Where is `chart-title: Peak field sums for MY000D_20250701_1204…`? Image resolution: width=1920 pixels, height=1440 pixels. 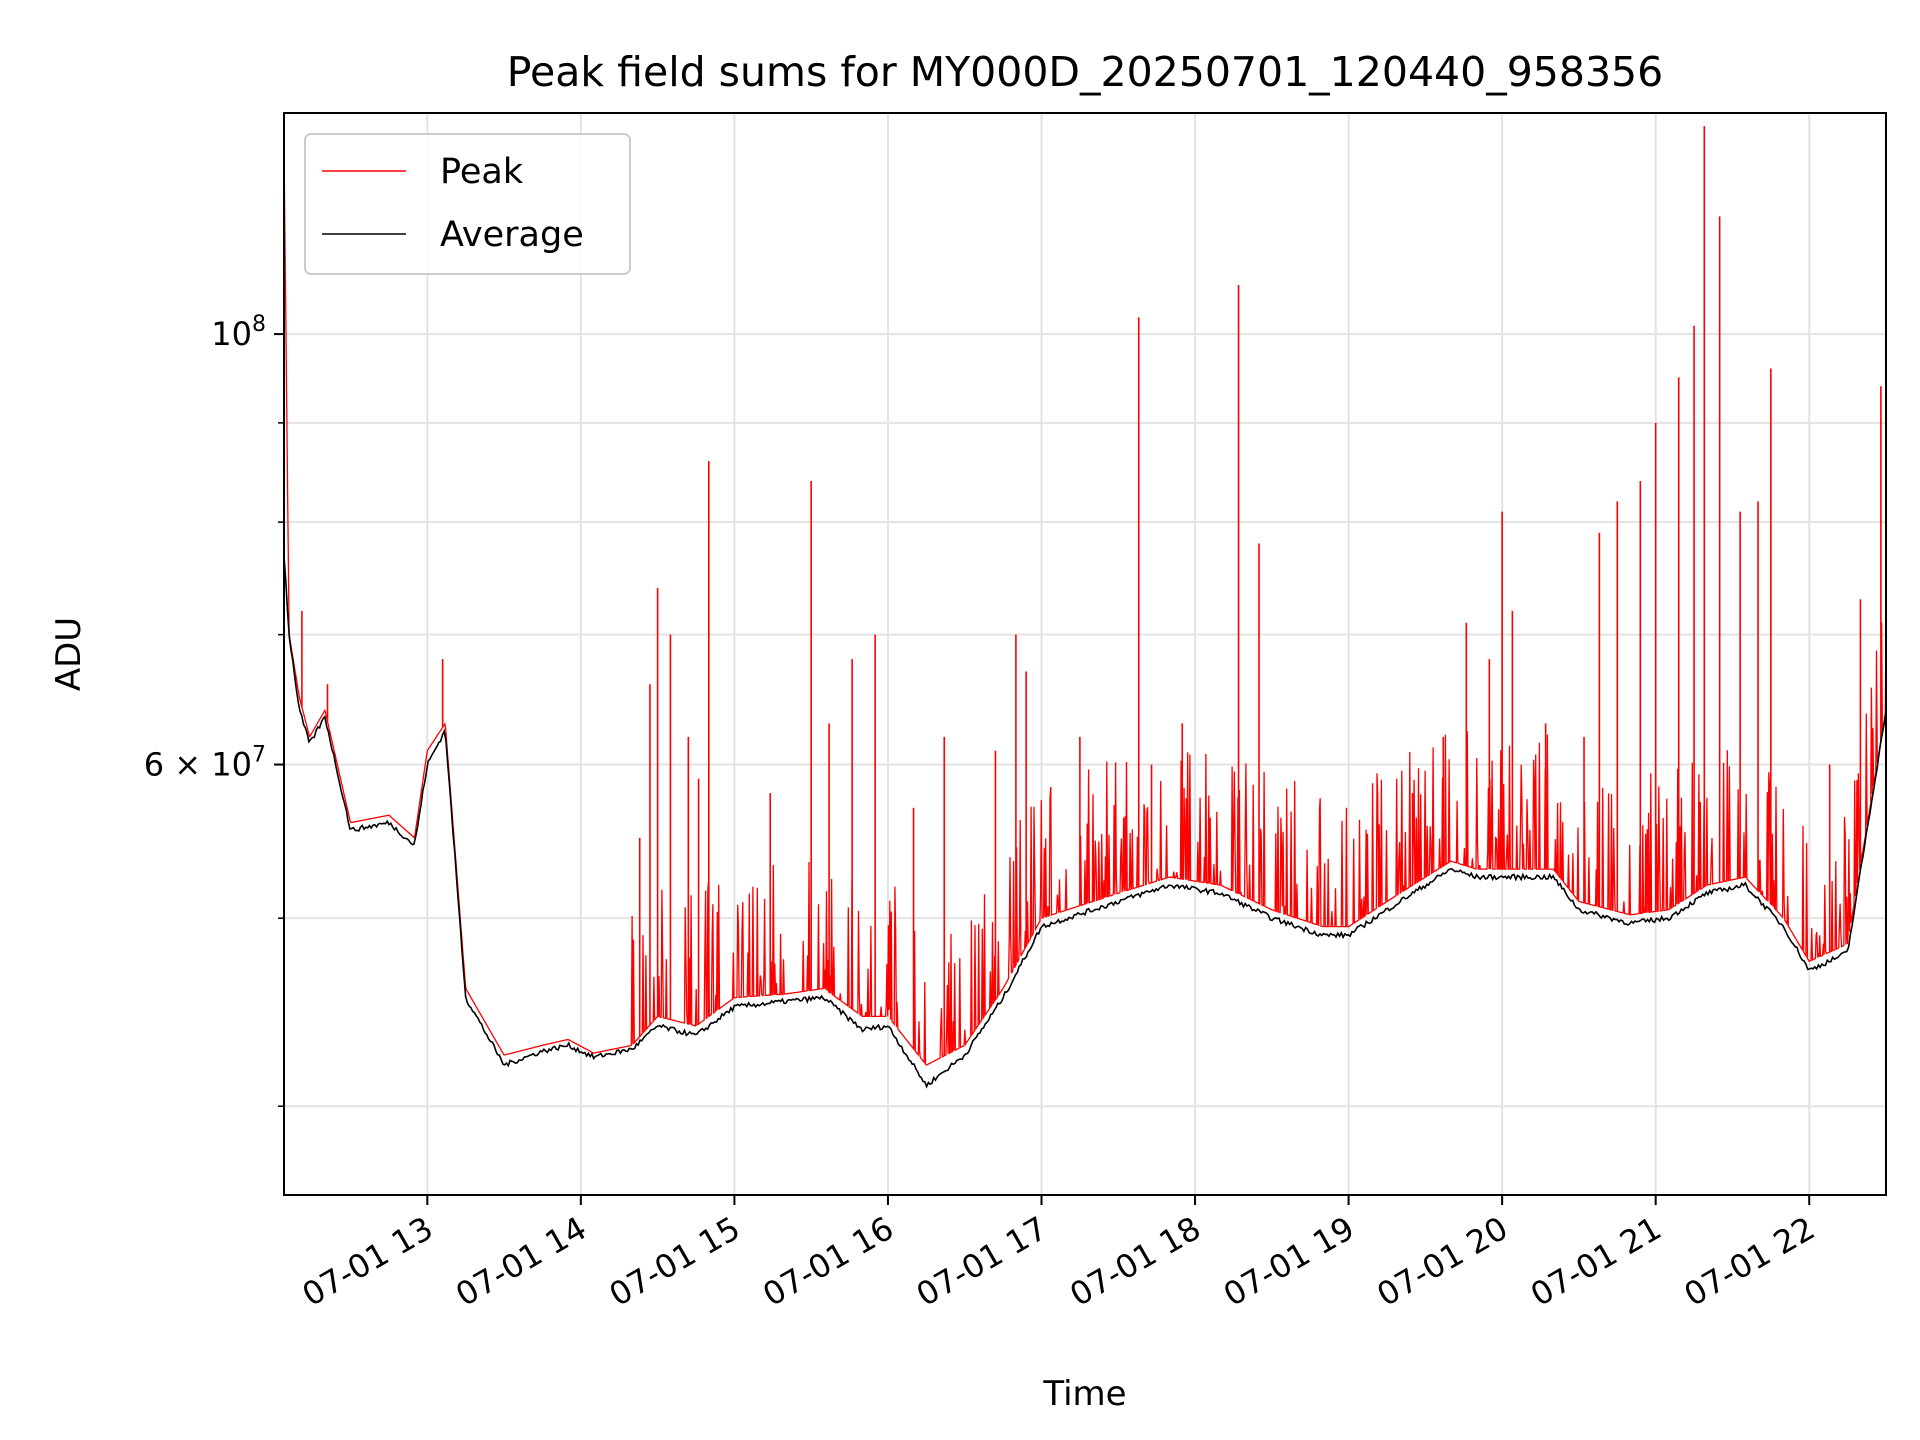 chart-title: Peak field sums for MY000D_20250701_1204… is located at coordinates (1085, 72).